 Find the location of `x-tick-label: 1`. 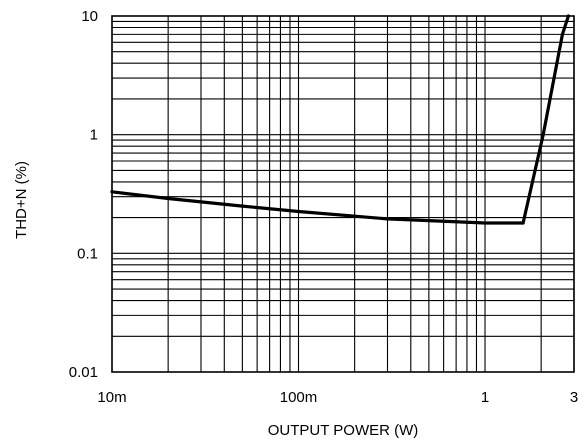

x-tick-label: 1 is located at coordinates (485, 397).